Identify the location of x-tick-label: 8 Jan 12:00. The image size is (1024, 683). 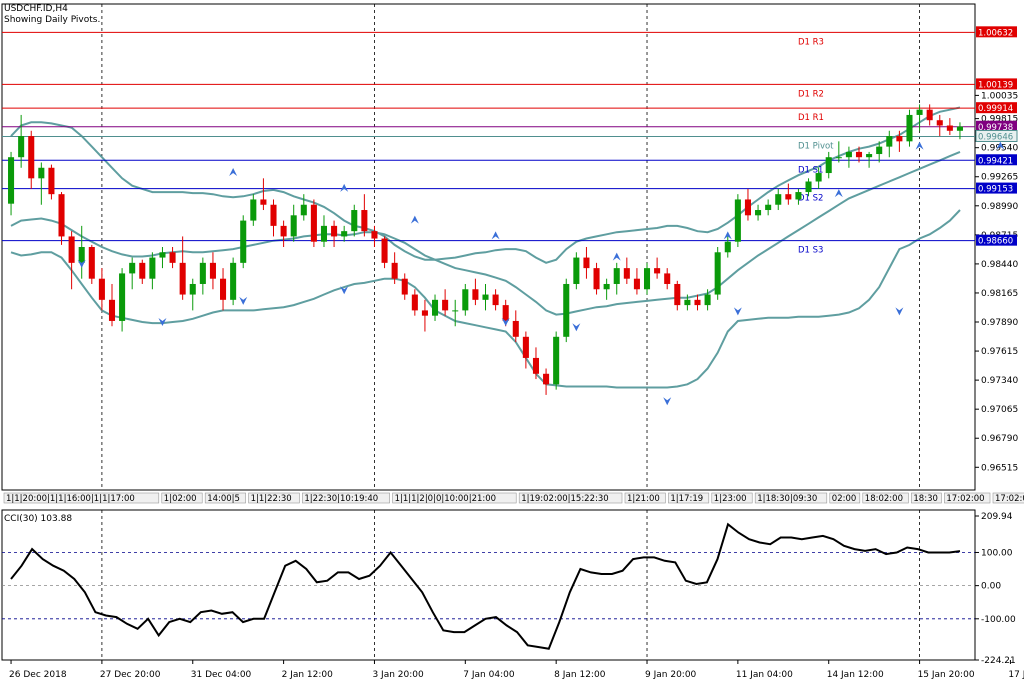
(580, 675).